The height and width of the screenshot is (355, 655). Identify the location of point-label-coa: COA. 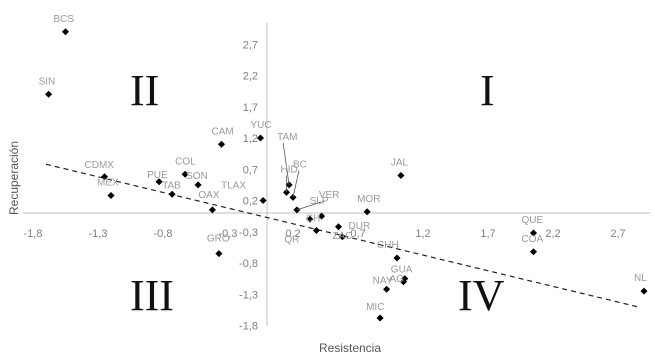
(533, 239).